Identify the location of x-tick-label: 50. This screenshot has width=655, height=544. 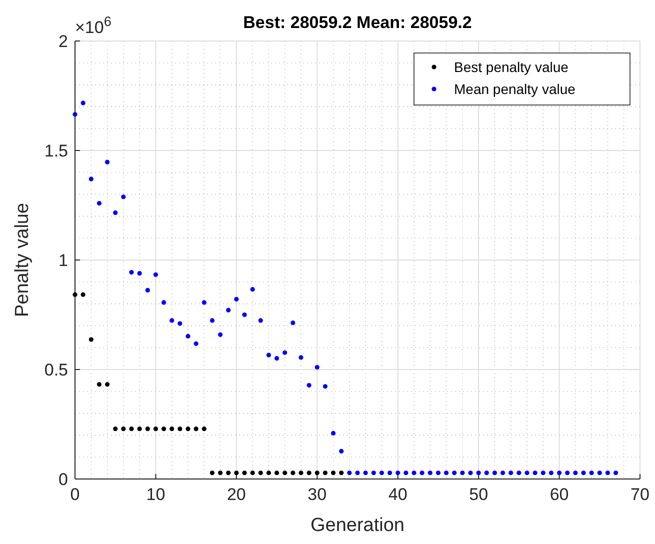
(478, 494).